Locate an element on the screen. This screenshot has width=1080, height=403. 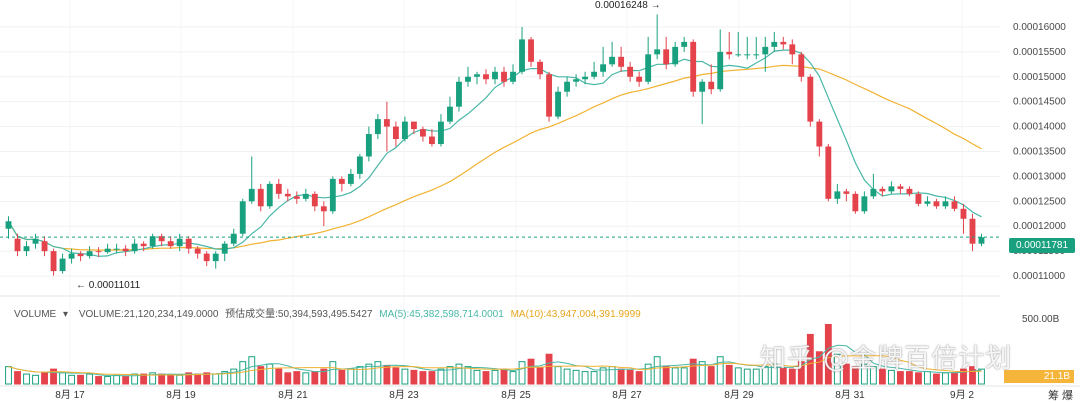
volume-selector: VOLUME ▾ is located at coordinates (43, 314).